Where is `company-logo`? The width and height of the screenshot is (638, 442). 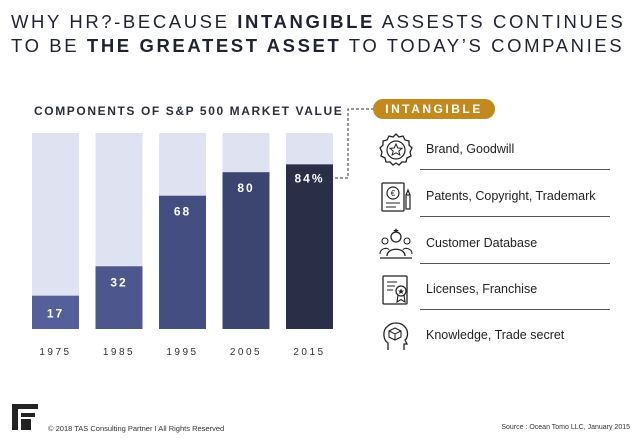 company-logo is located at coordinates (25, 417).